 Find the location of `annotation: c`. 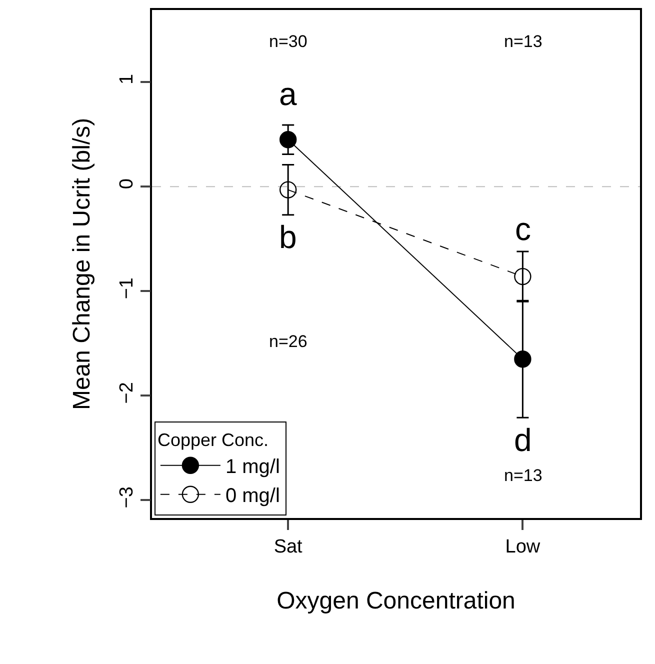

annotation: c is located at coordinates (523, 229).